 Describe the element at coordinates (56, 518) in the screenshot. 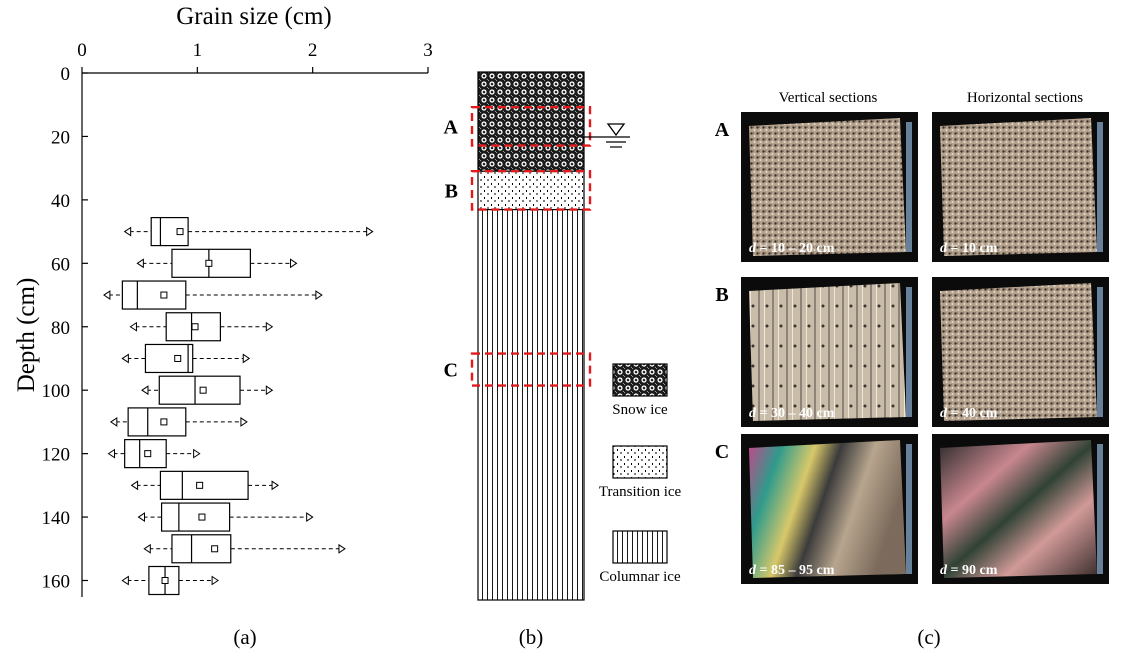

I see `y-tick-label: 140` at that location.